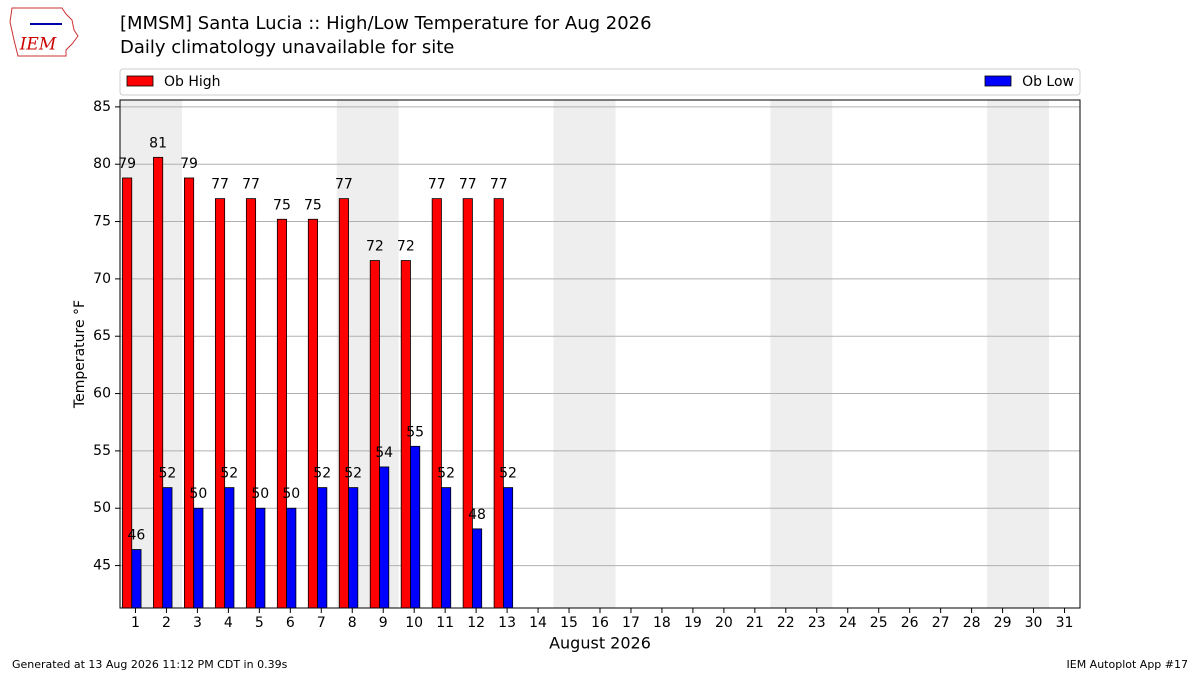  What do you see at coordinates (415, 432) in the screenshot?
I see `data-label: 55` at bounding box center [415, 432].